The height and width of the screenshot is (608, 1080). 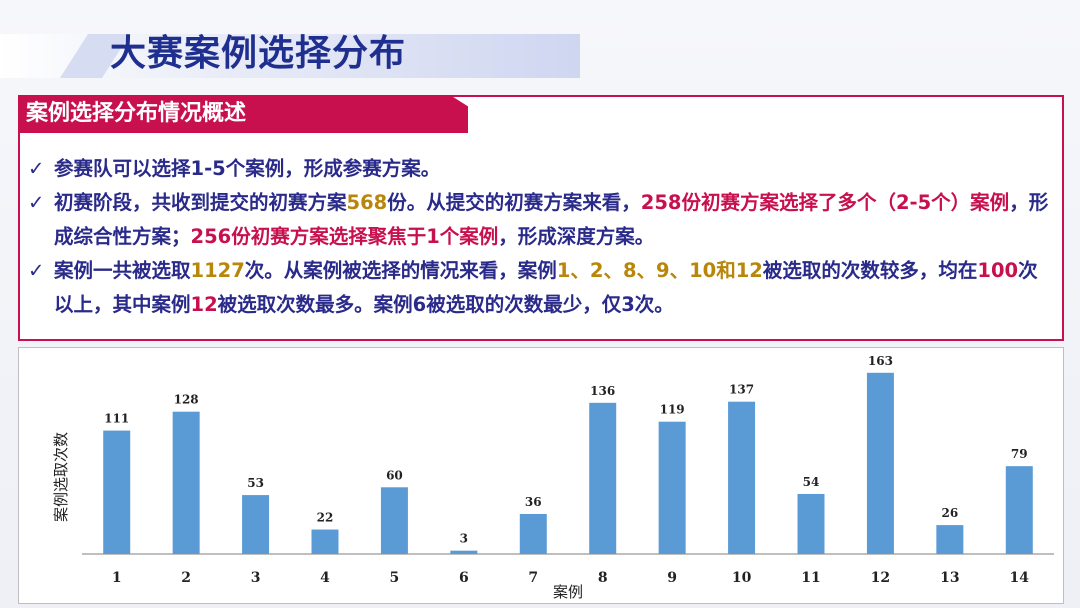 I want to click on bullet-text-segment: 初赛阶段，共收到提交的初赛方案, so click(x=200, y=202).